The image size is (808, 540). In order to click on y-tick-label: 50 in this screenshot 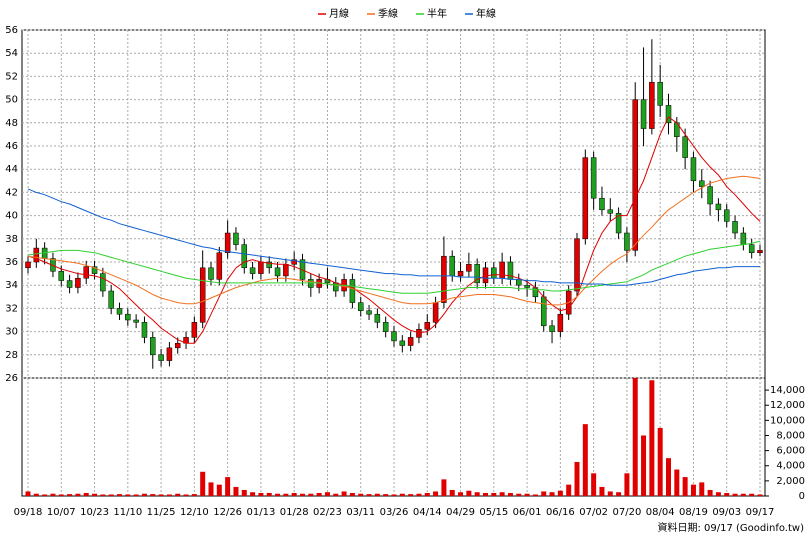, I will do `click(11, 100)`.